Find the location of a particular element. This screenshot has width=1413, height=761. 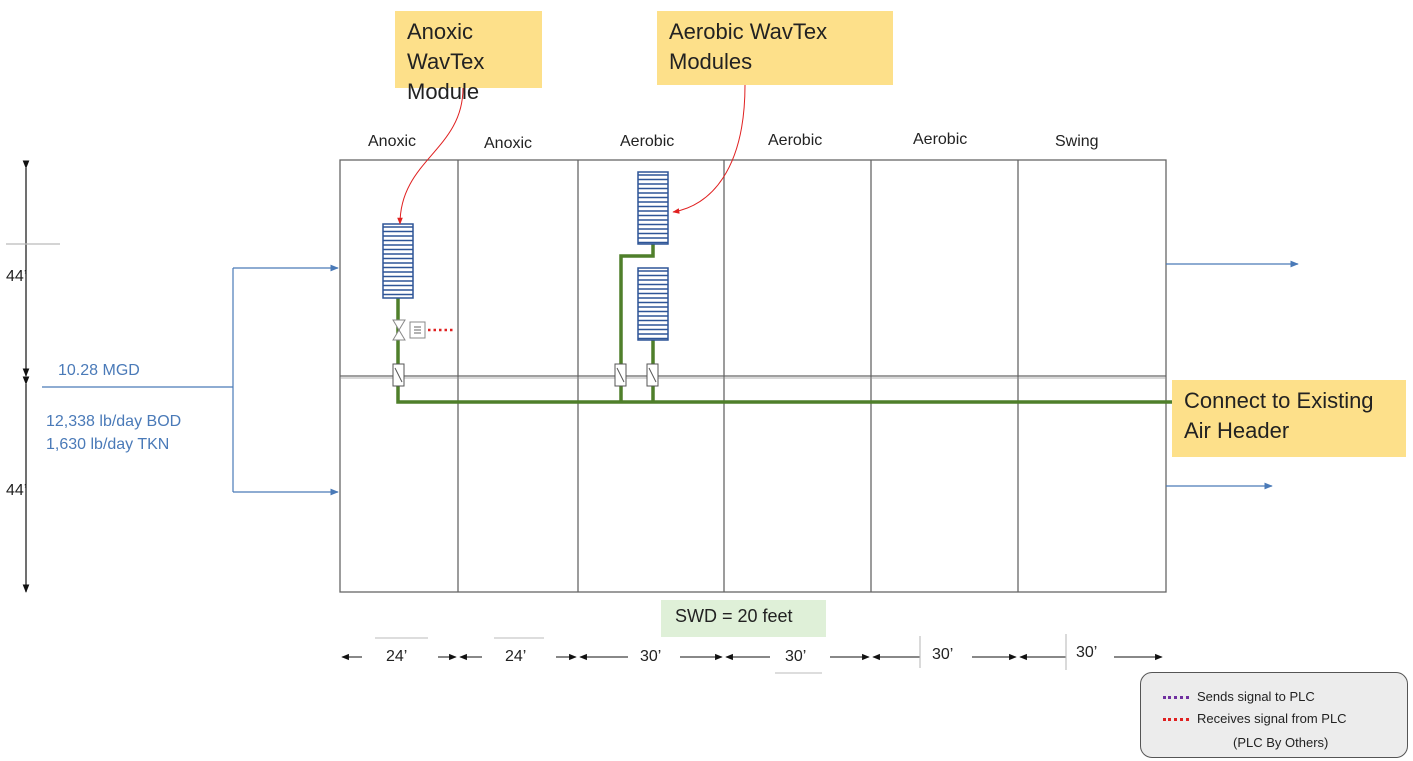

air-header-pipe is located at coordinates (784, 351).